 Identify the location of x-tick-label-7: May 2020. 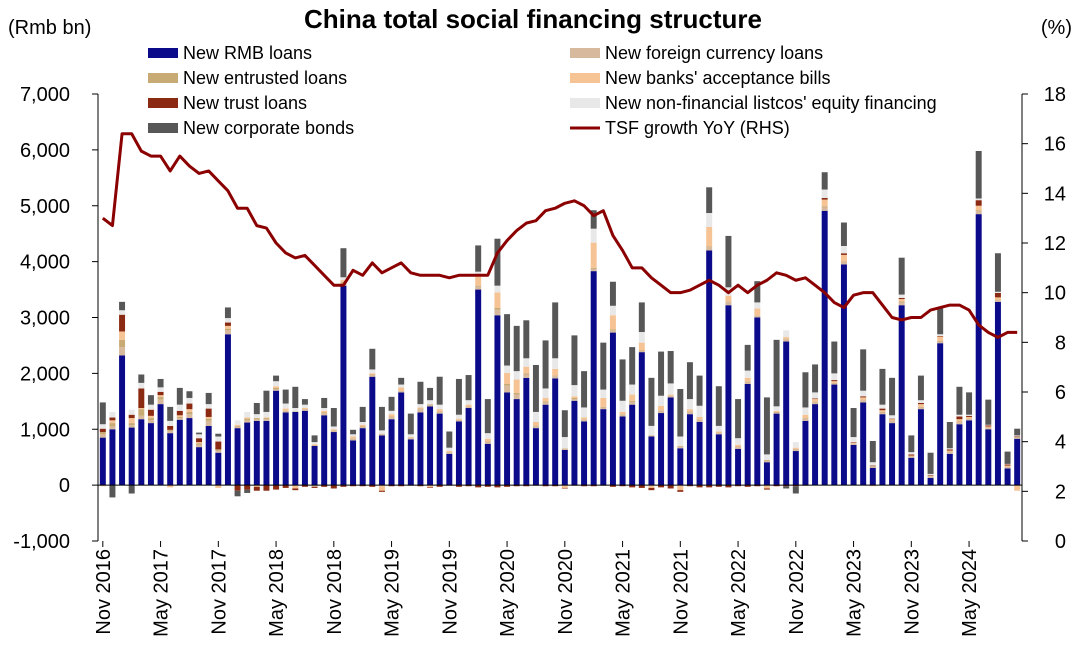
(508, 593).